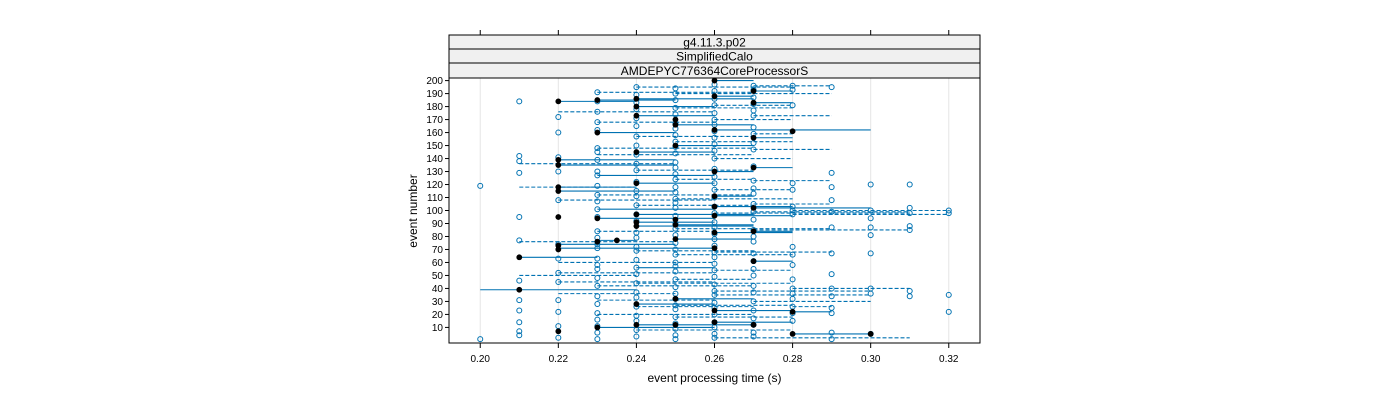 The height and width of the screenshot is (400, 1400). Describe the element at coordinates (637, 359) in the screenshot. I see `x-tick-label: 0.24` at that location.